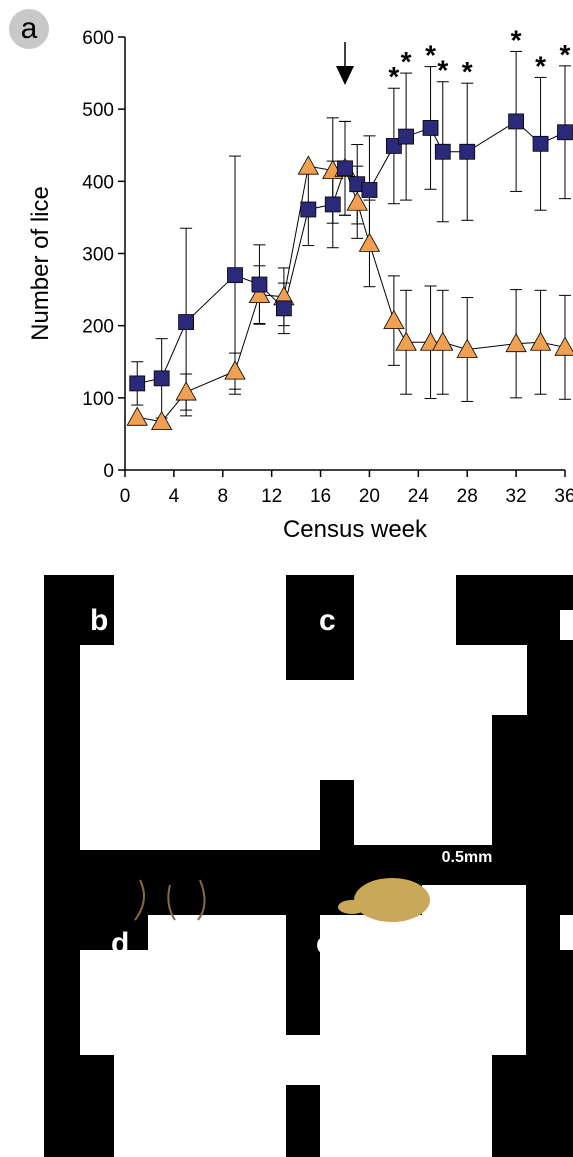  Describe the element at coordinates (98, 327) in the screenshot. I see `y-tick-label: 200` at that location.